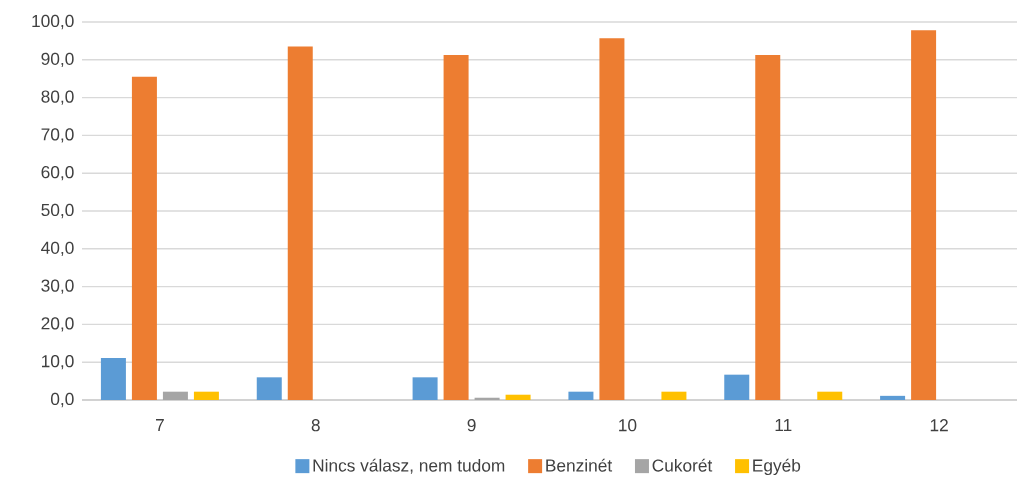 This screenshot has width=1030, height=495. What do you see at coordinates (579, 465) in the screenshot?
I see `legend-label: Benzinét` at bounding box center [579, 465].